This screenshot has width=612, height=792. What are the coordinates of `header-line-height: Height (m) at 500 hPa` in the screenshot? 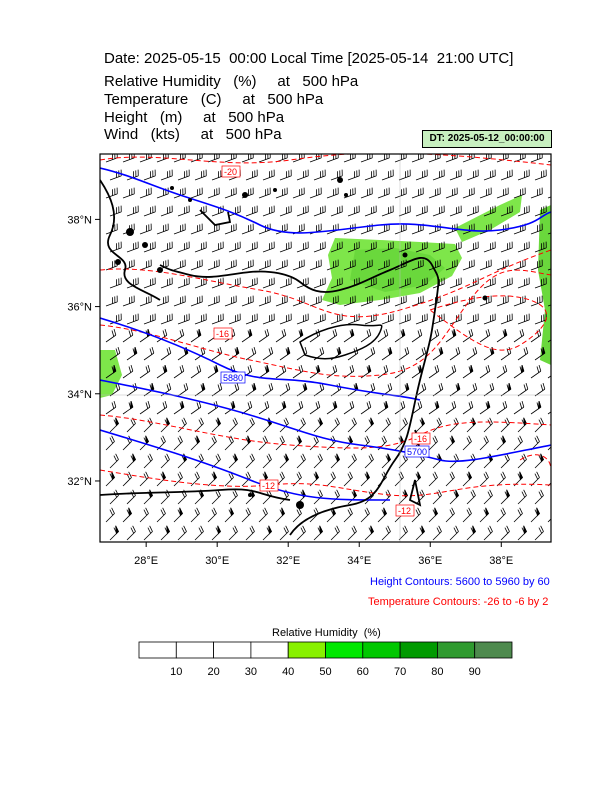 It's located at (194, 117).